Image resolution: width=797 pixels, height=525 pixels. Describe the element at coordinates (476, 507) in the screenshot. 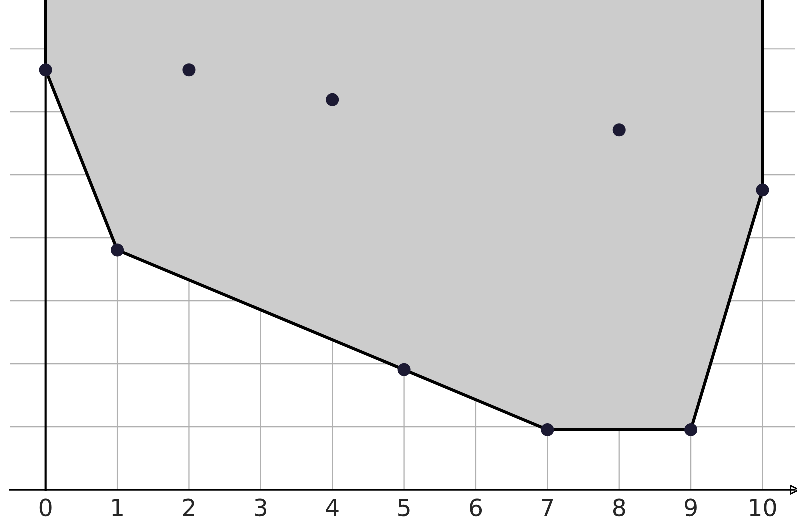

I see `x-tick-label: 6` at that location.